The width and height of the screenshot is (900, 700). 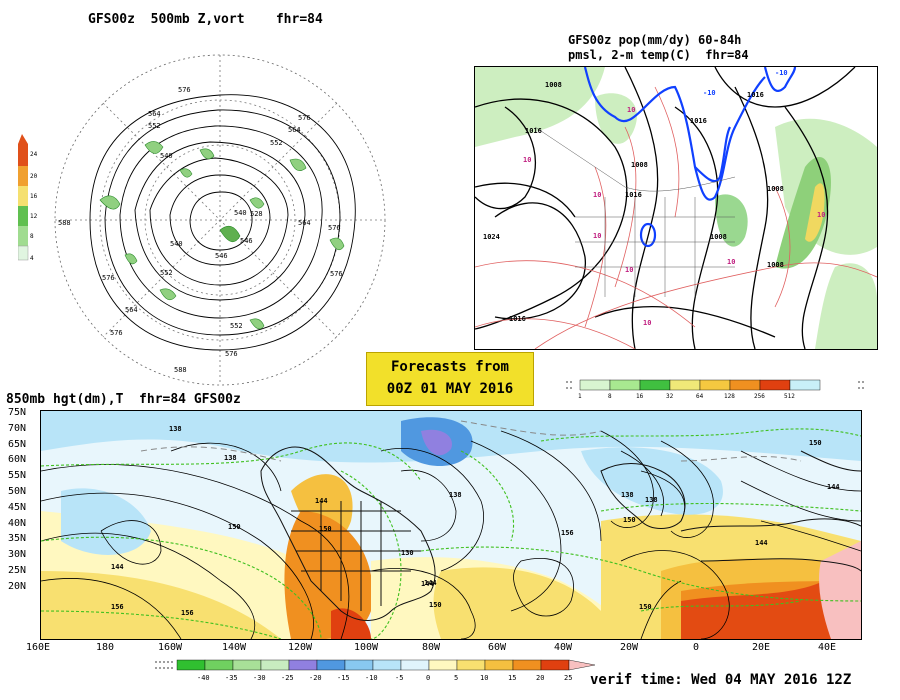 What do you see at coordinates (246, 241) in the screenshot?
I see `polar-contour-label: 546` at bounding box center [246, 241].